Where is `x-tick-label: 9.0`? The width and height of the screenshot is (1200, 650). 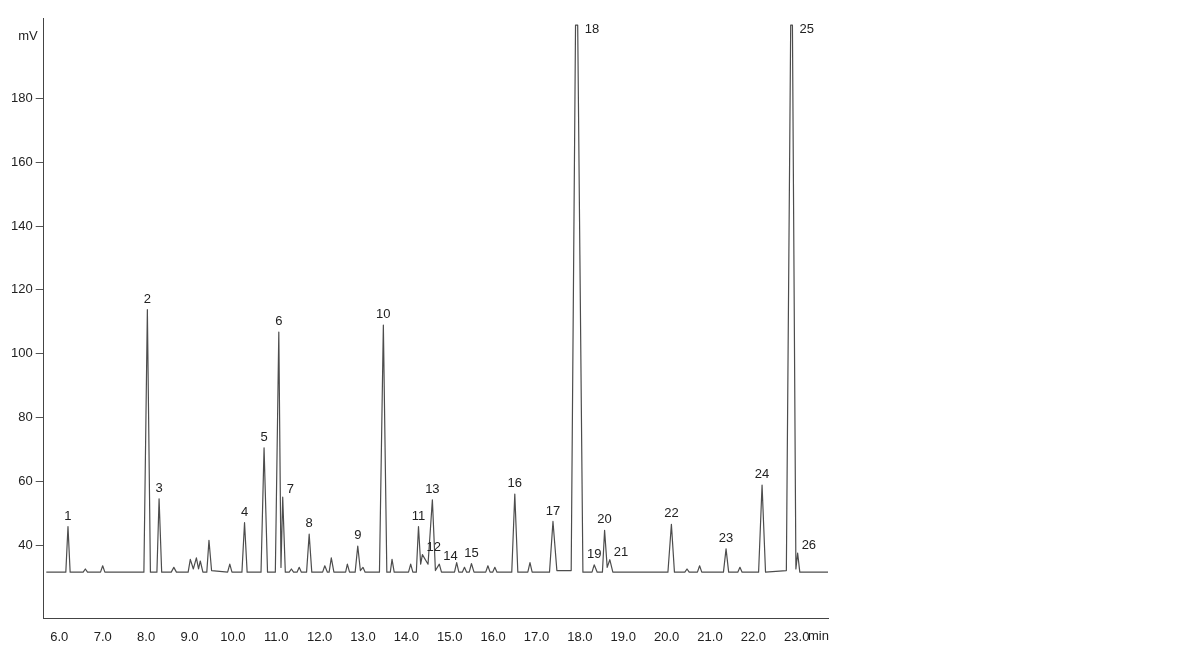
x-tick-label: 9.0 is located at coordinates (189, 636).